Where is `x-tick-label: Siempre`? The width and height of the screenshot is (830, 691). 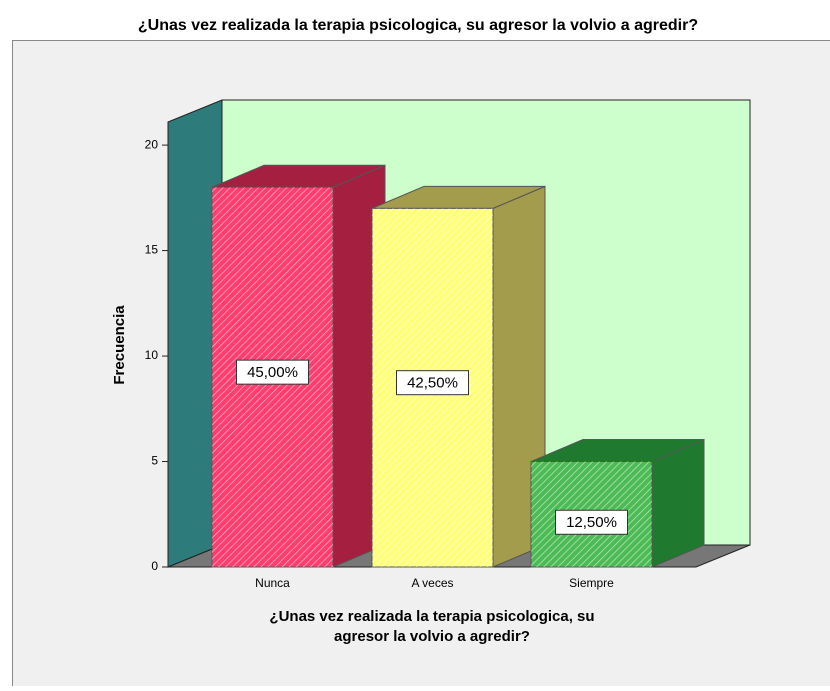 x-tick-label: Siempre is located at coordinates (591, 583).